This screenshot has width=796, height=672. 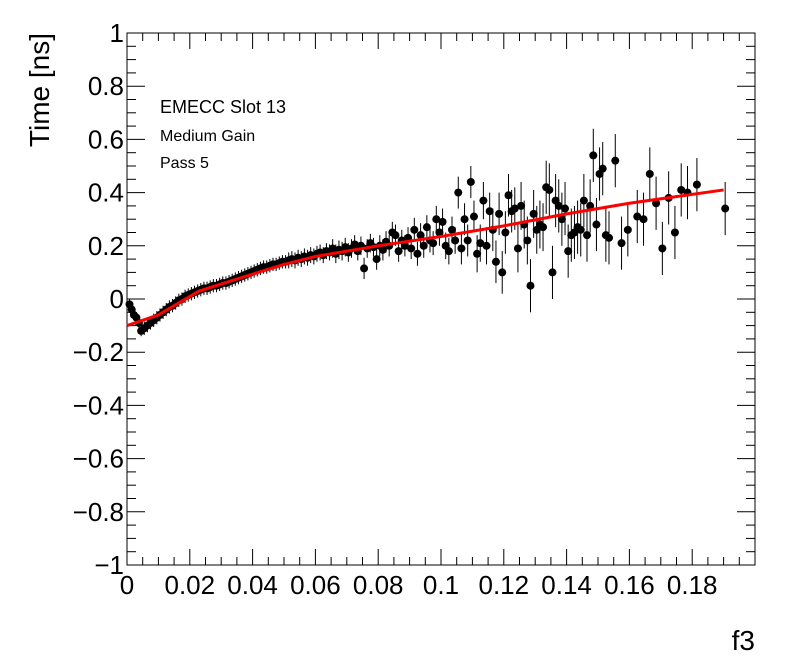 I want to click on y-tick-label: −0.6, so click(x=98, y=459).